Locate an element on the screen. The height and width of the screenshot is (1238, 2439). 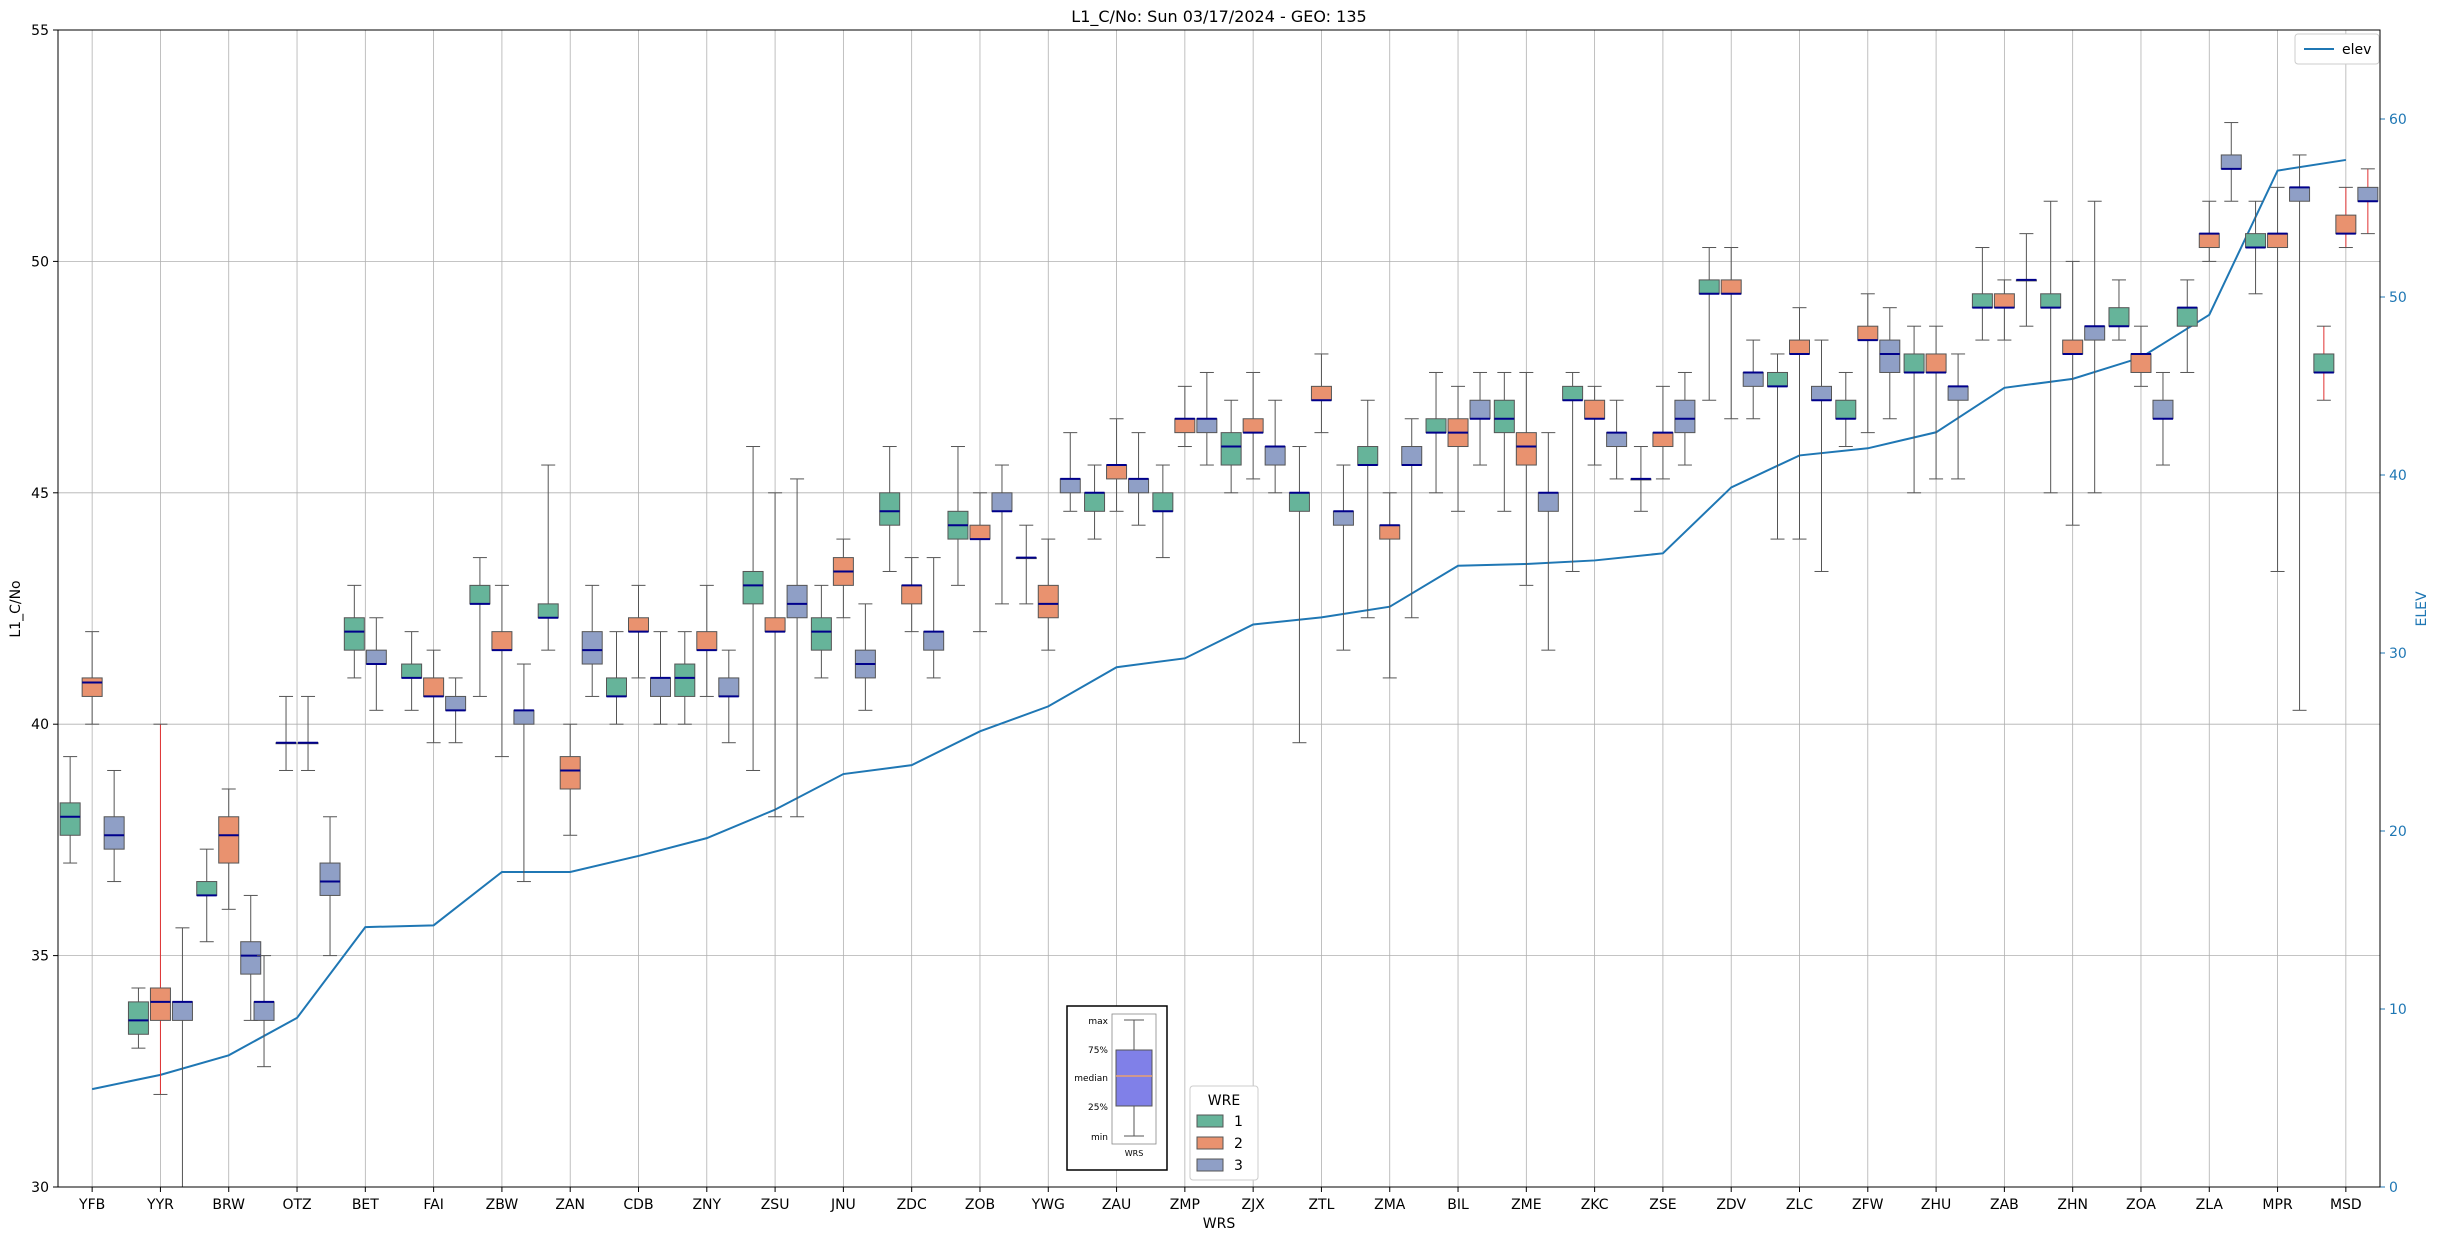
x-tick-label: MSD is located at coordinates (2346, 1205).